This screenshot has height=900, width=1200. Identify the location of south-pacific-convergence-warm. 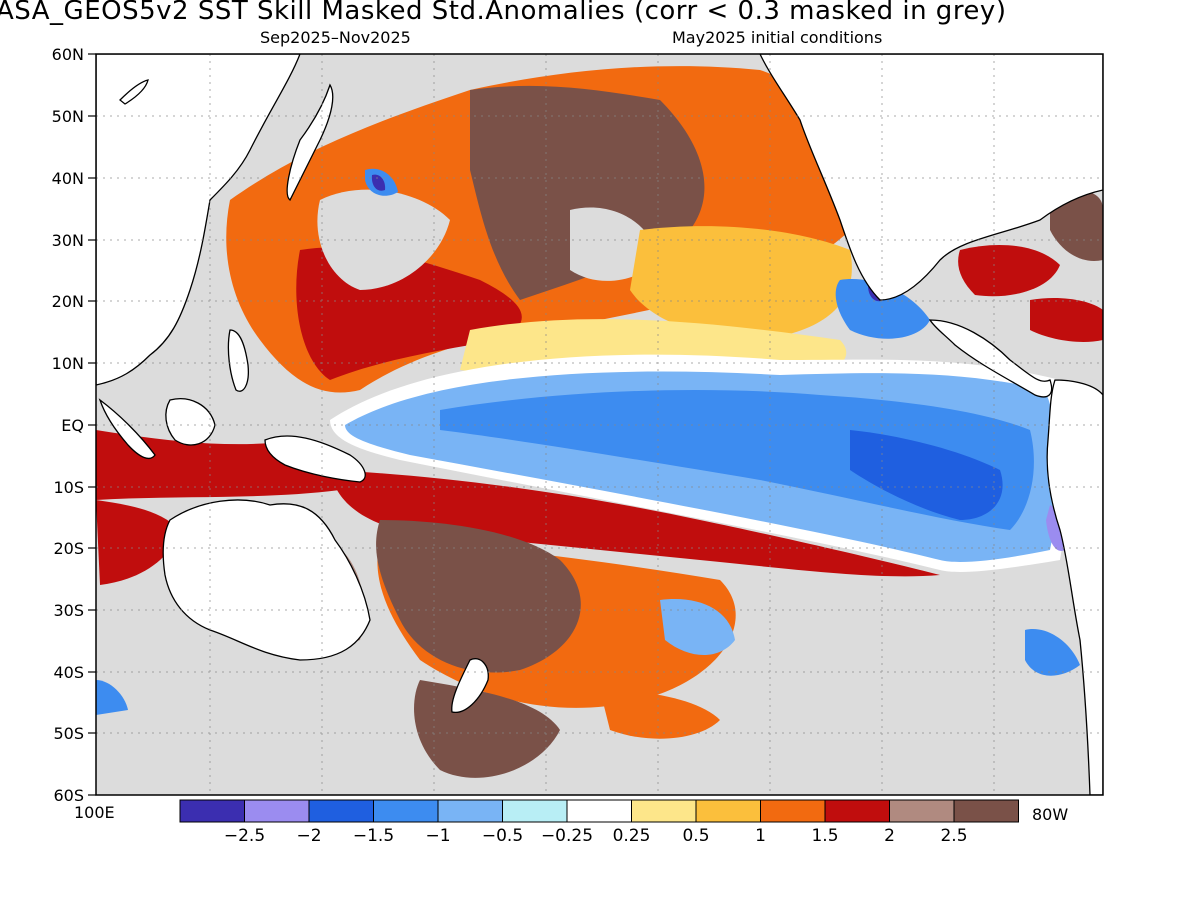
(635, 523).